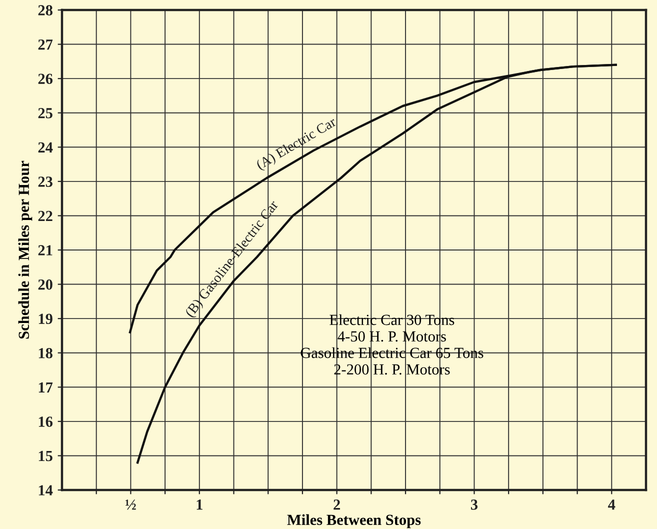 The width and height of the screenshot is (657, 529). What do you see at coordinates (474, 505) in the screenshot?
I see `x-tick-label: 3` at bounding box center [474, 505].